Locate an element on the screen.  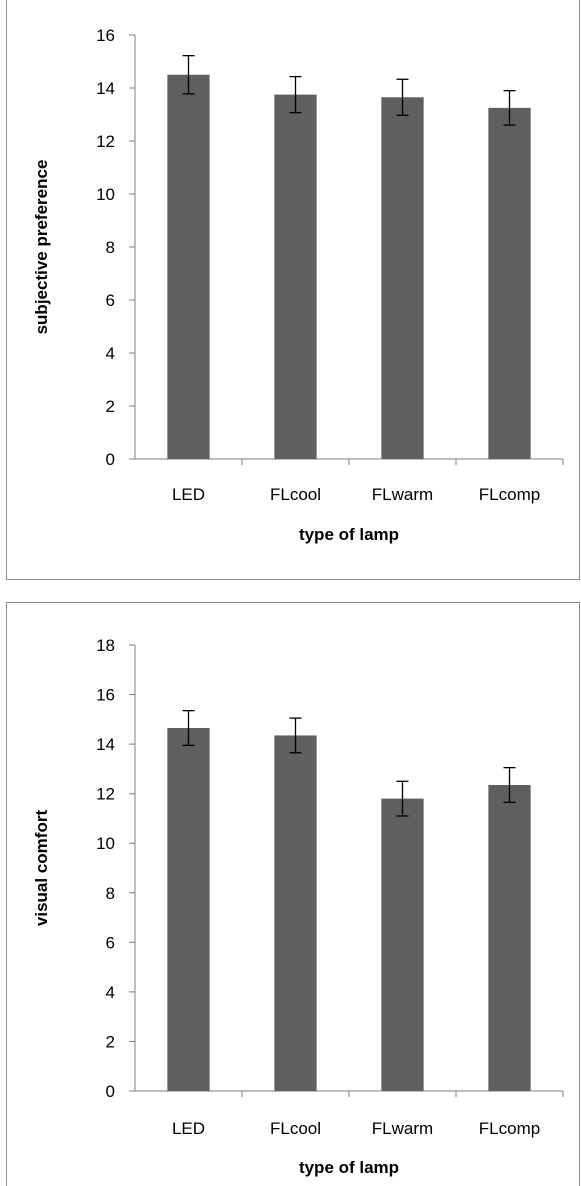
y-axis-title: visual comfort is located at coordinates (41, 868).